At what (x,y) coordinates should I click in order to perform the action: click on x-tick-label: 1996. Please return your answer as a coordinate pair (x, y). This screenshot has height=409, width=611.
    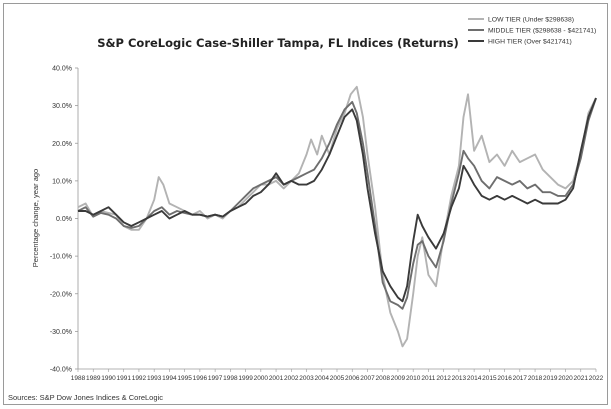
    Looking at the image, I should click on (200, 378).